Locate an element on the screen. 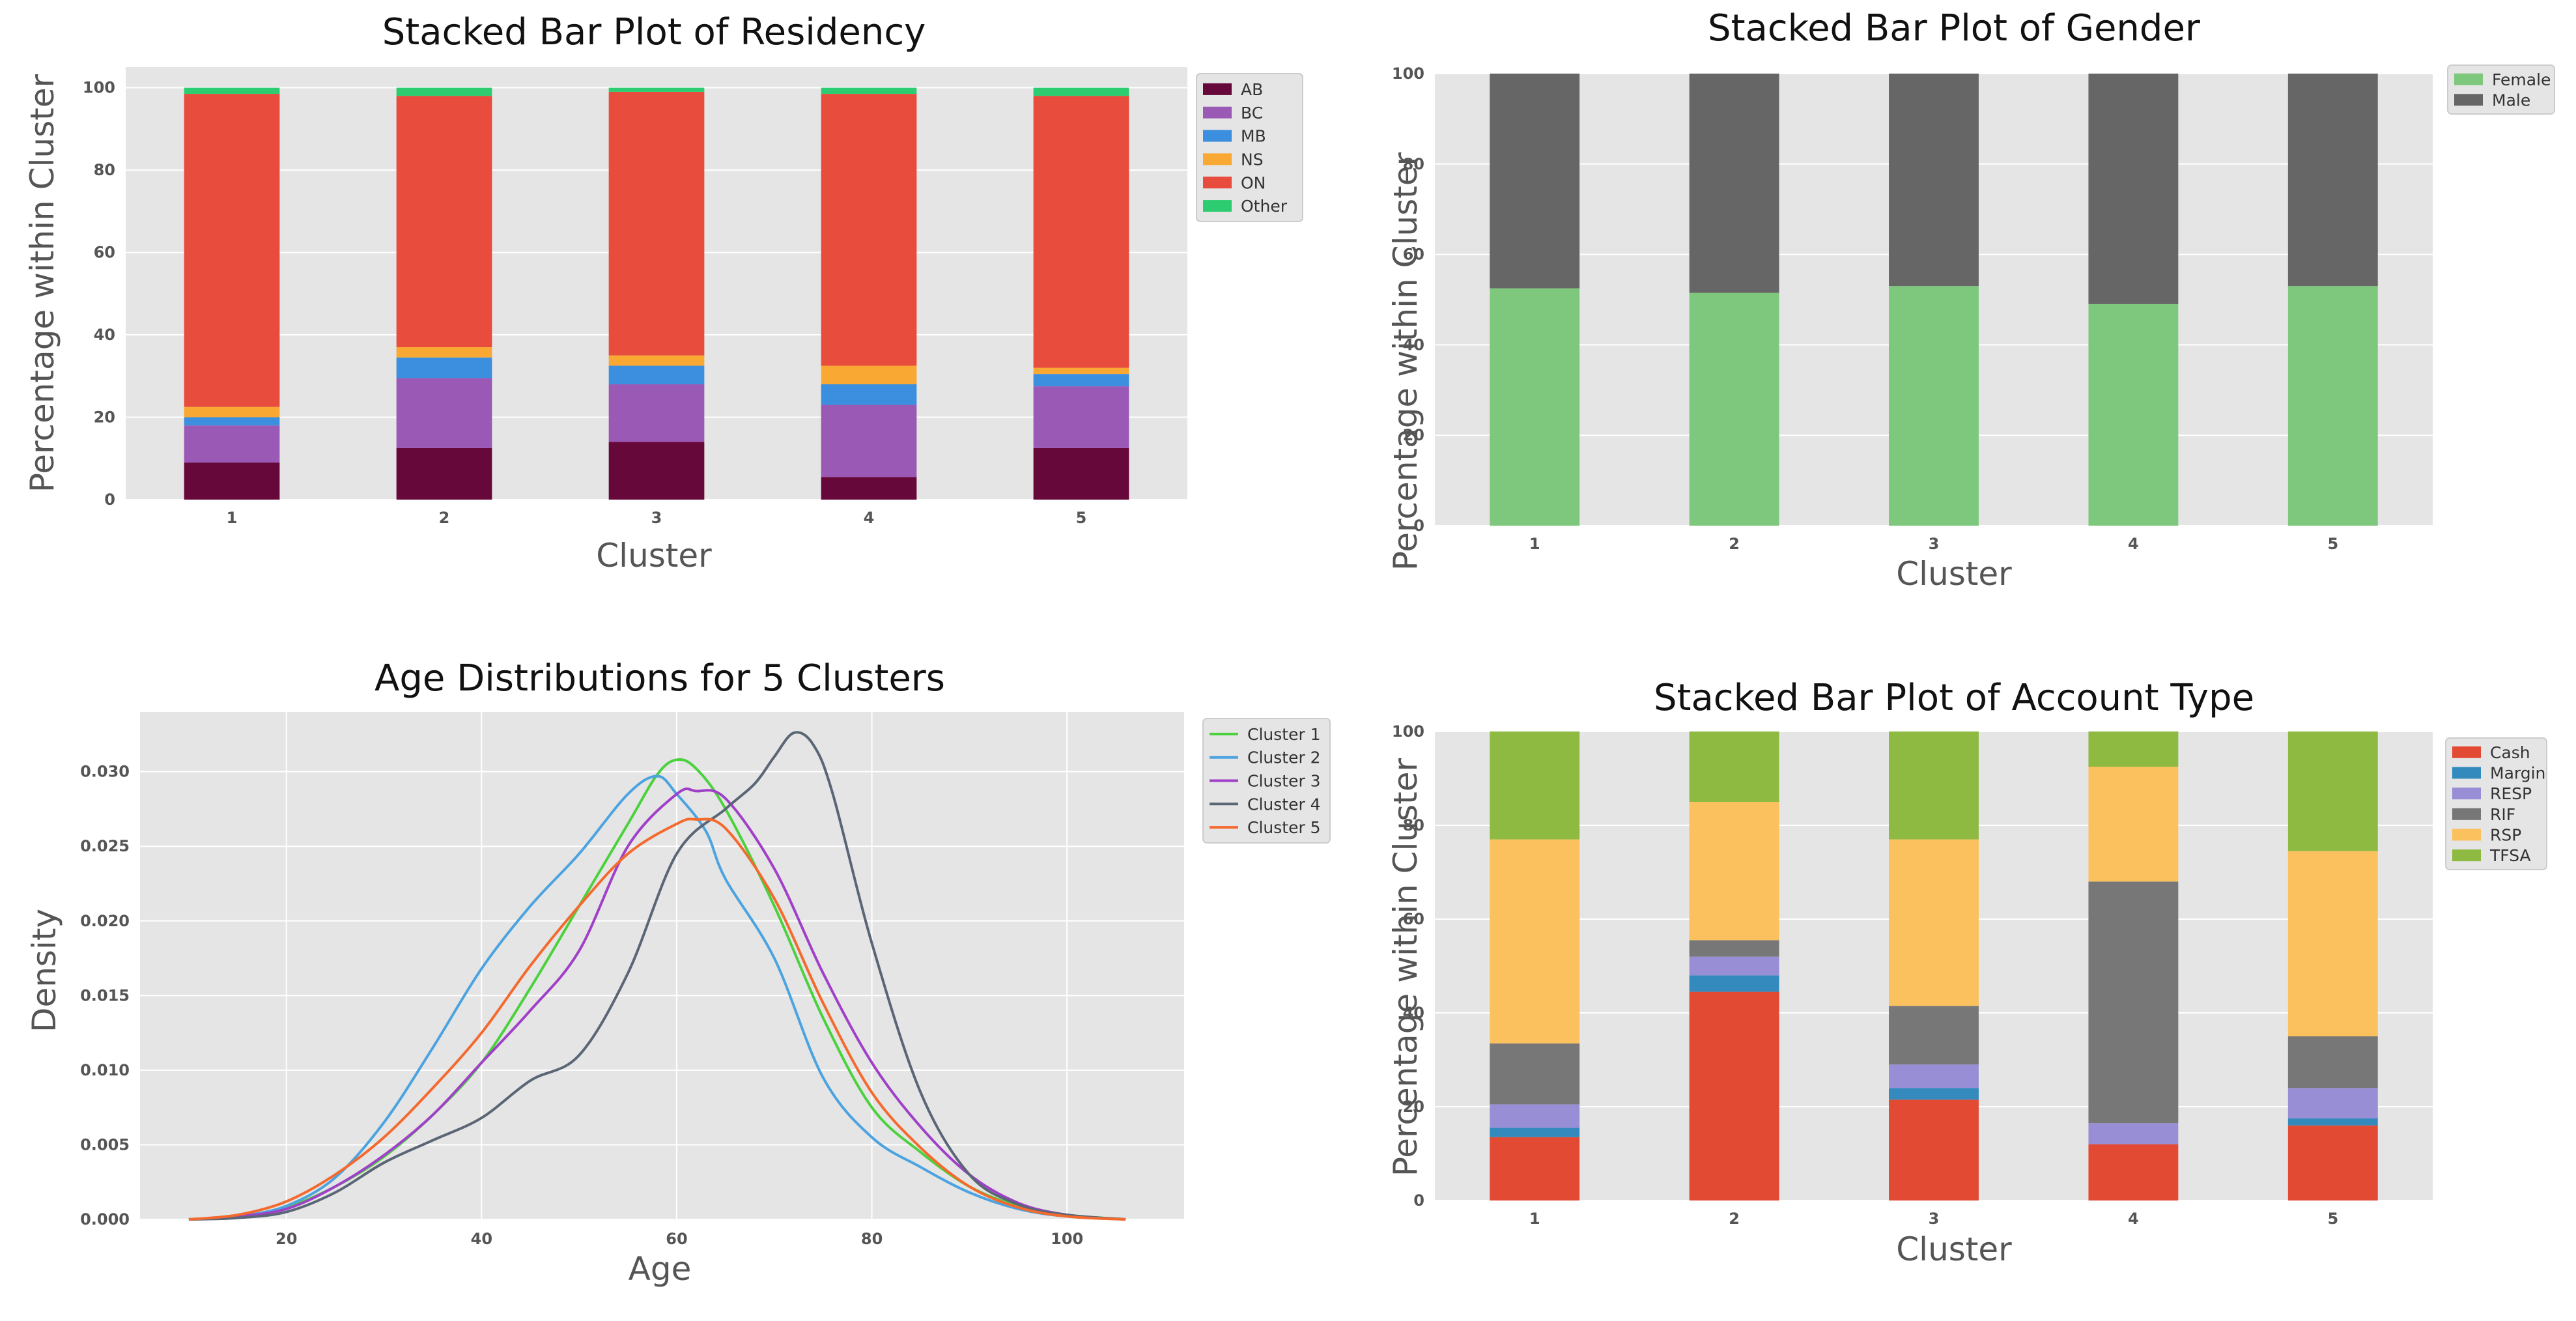 The image size is (2576, 1321). chart-title: Age Distributions for 5 Clusters is located at coordinates (660, 679).